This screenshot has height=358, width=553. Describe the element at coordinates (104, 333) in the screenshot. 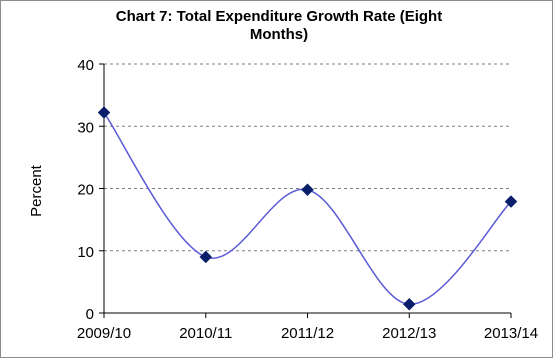

I see `x-tick-label: 2009/10` at that location.